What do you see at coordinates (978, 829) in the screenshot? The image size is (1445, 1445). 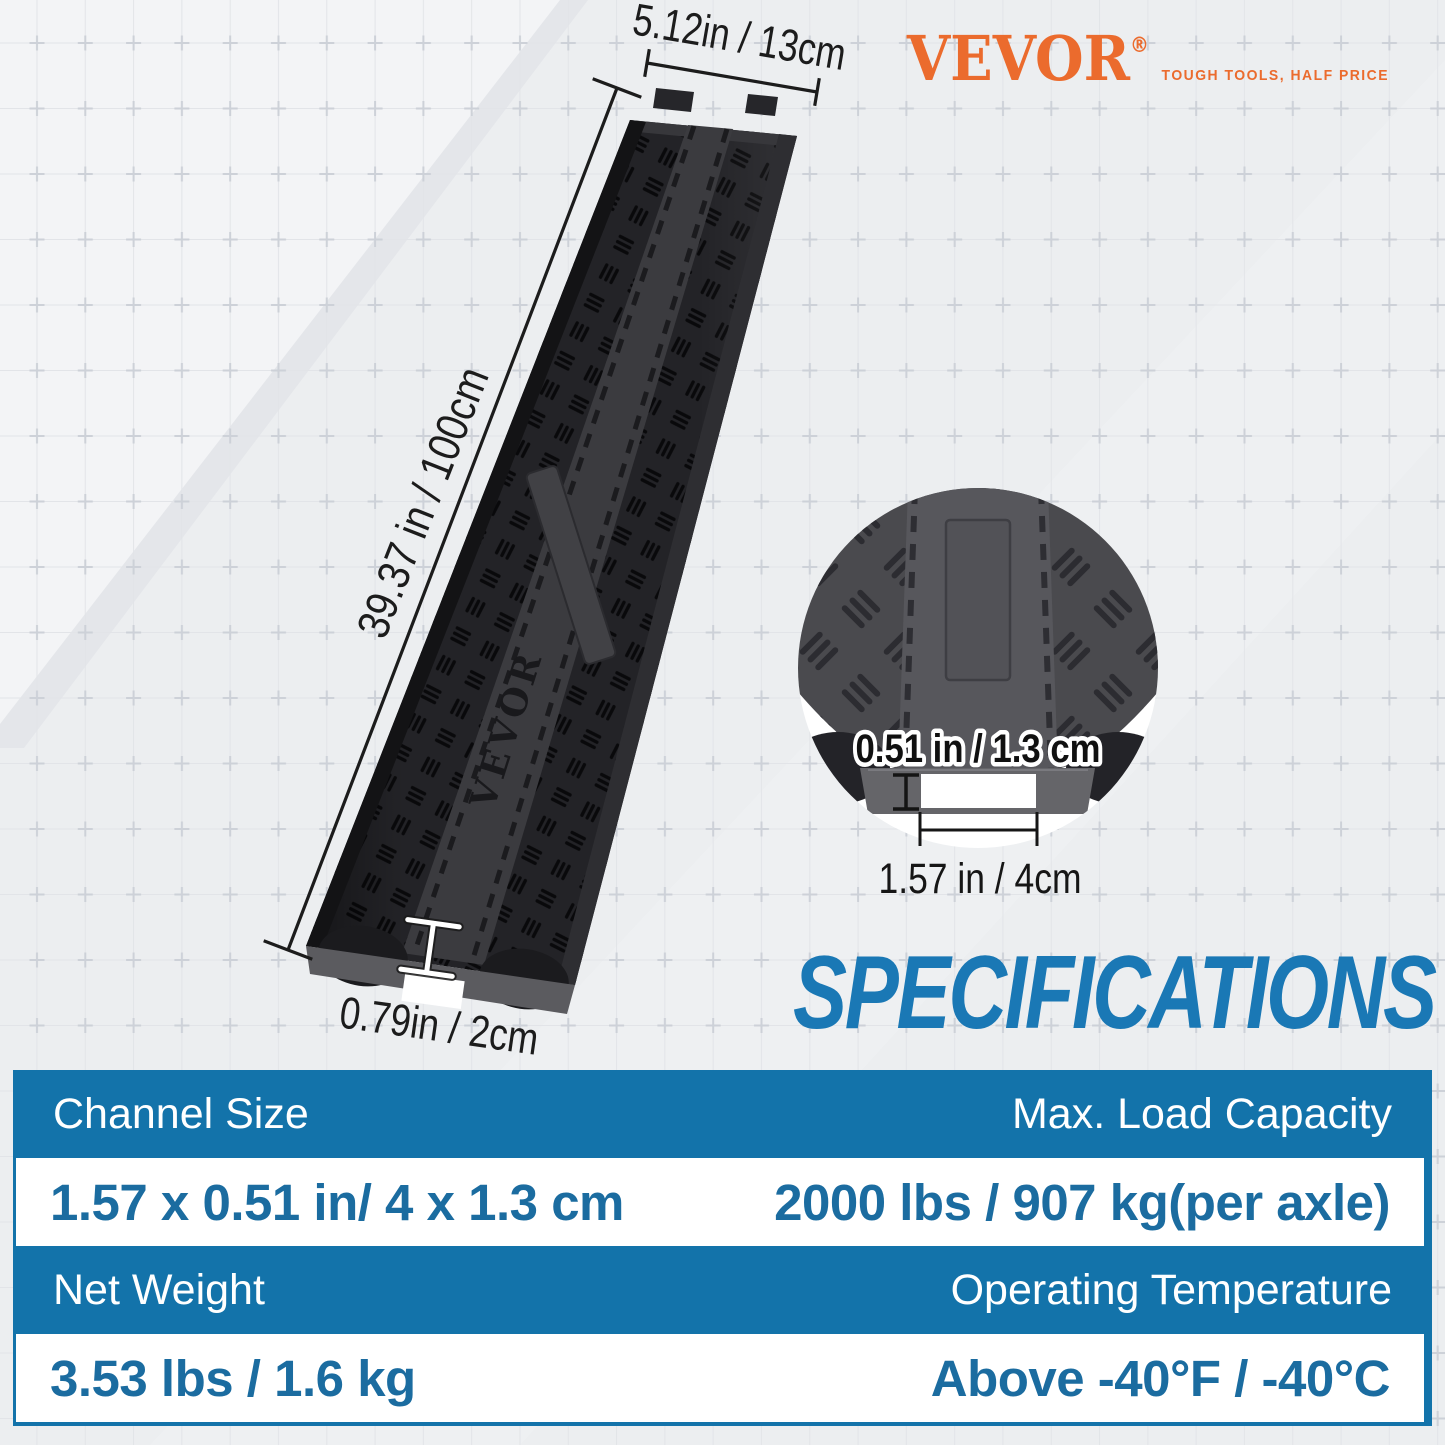 I see `channel-width-dimension-line` at bounding box center [978, 829].